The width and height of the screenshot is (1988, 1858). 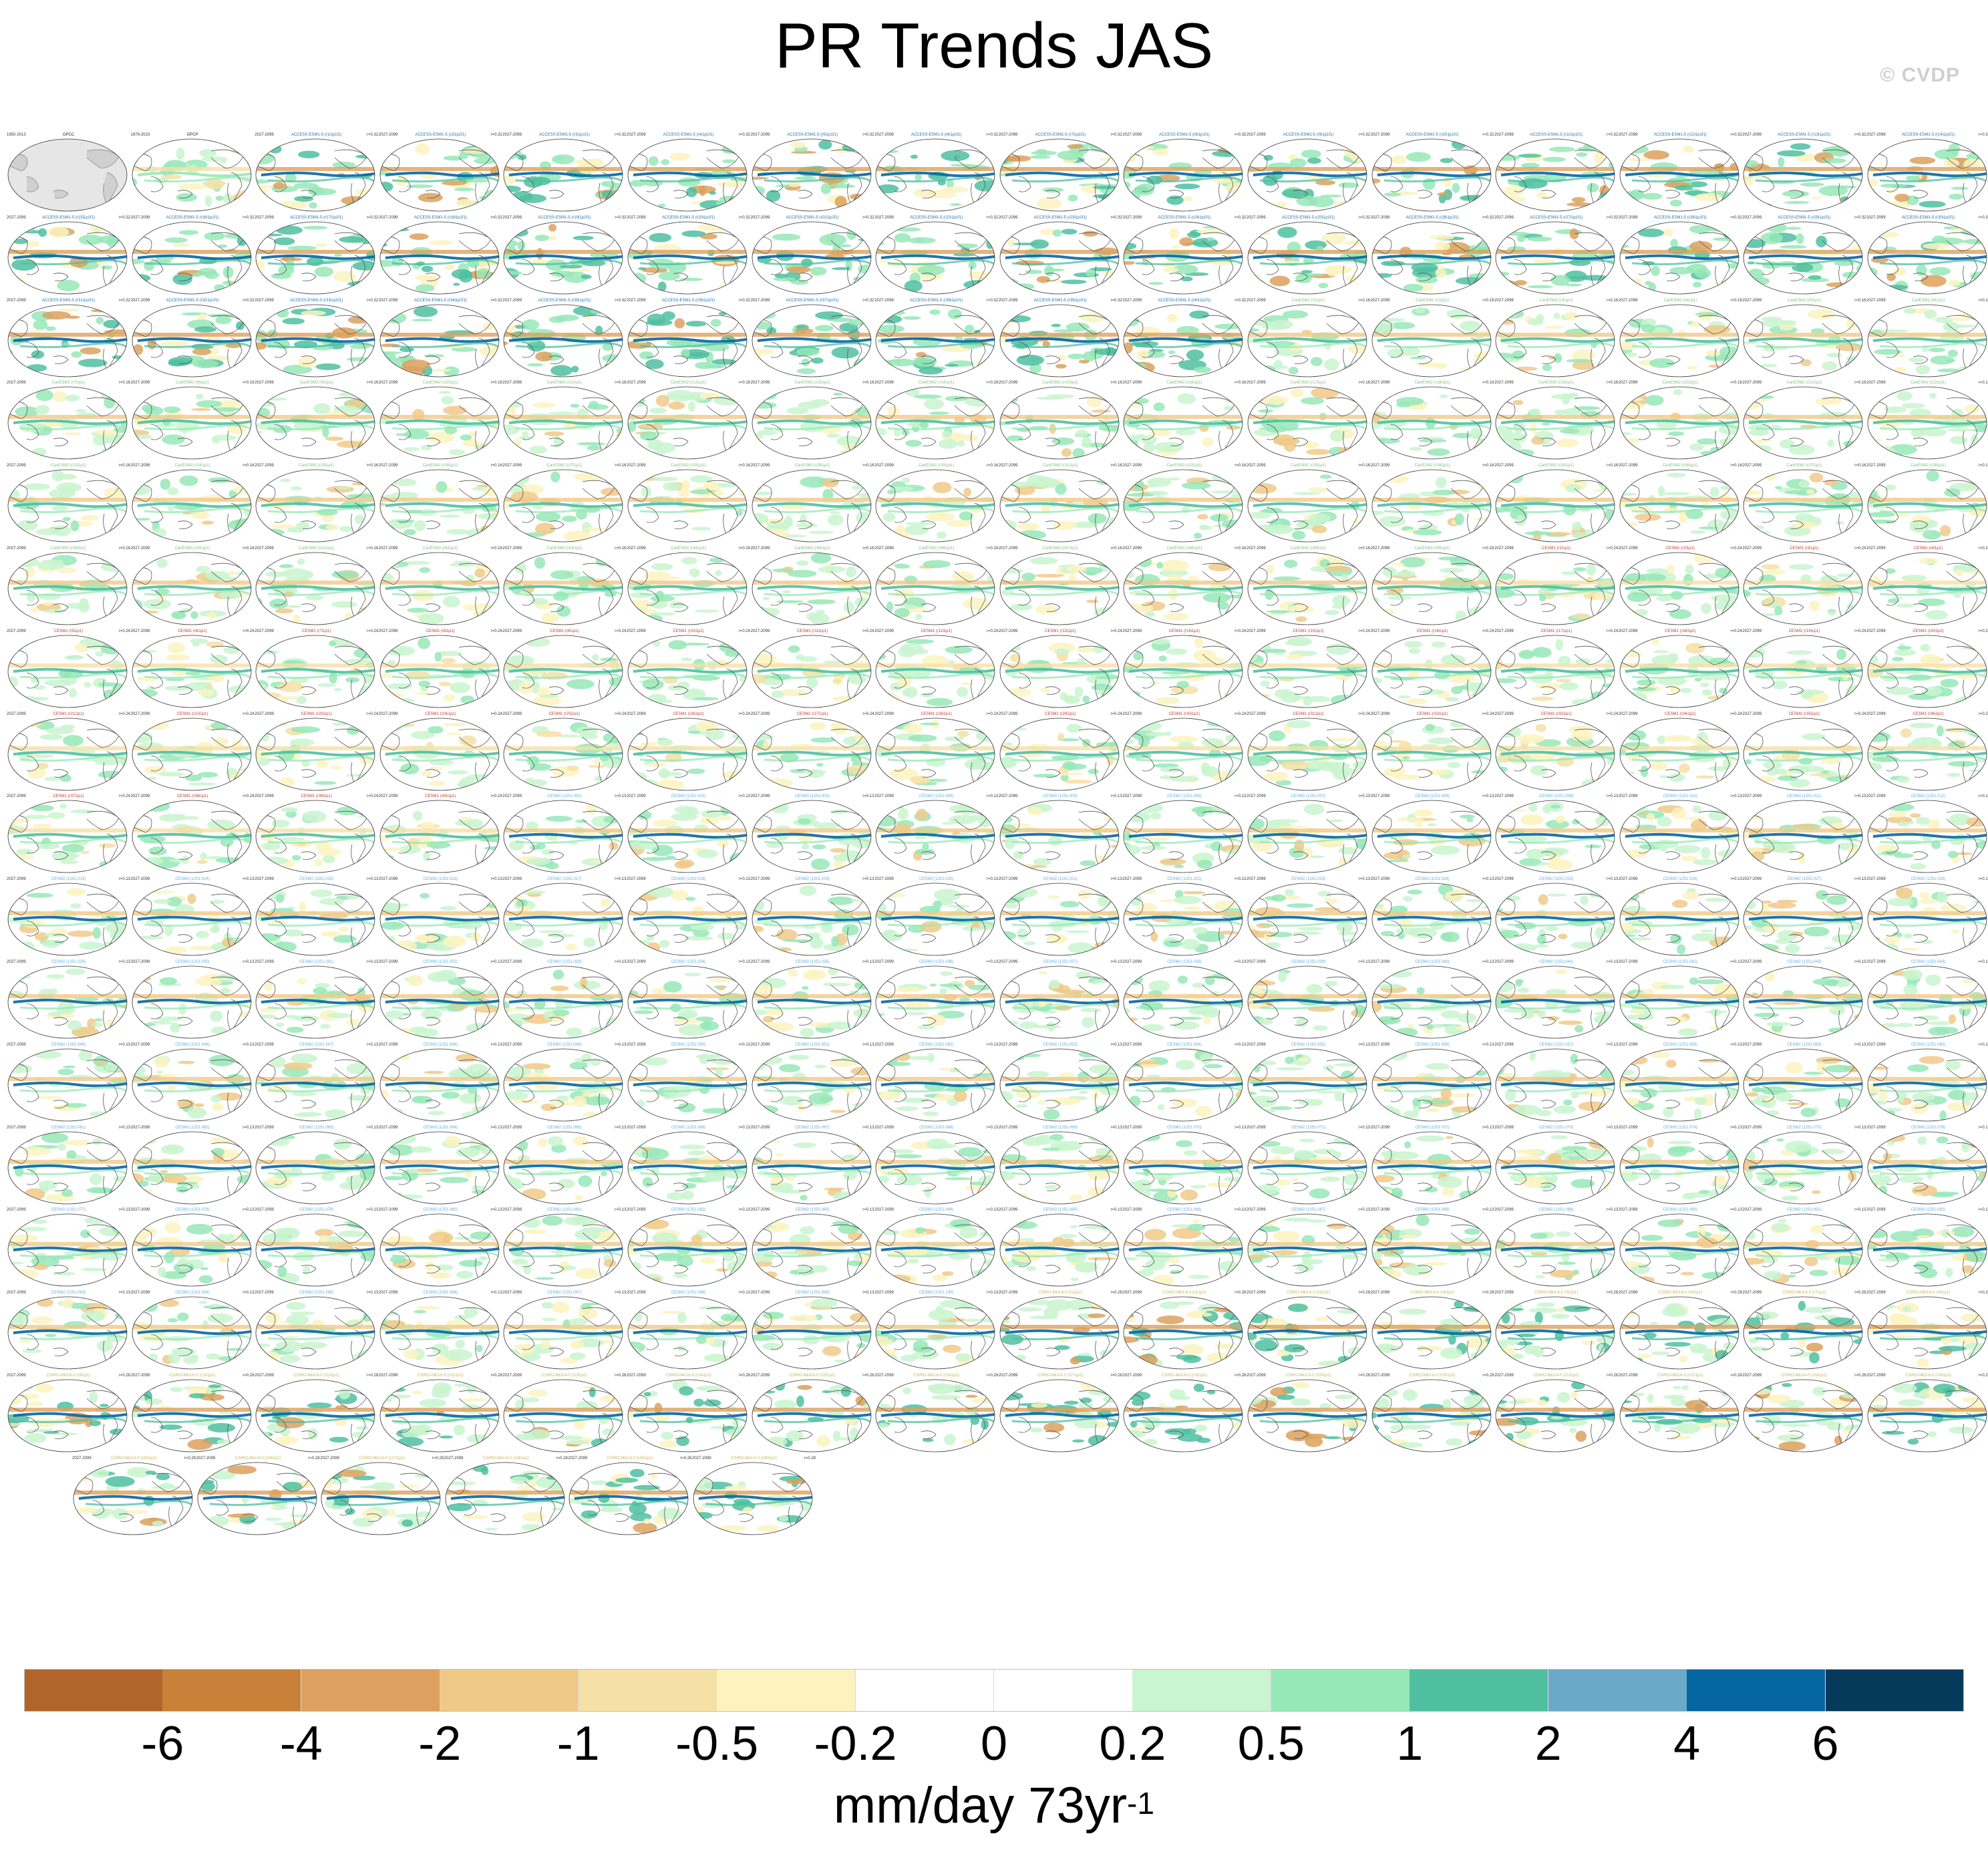 What do you see at coordinates (1060, 135) in the screenshot?
I see `panel-title: ACCESS-ESM1-5 (r7i1p1f1)` at bounding box center [1060, 135].